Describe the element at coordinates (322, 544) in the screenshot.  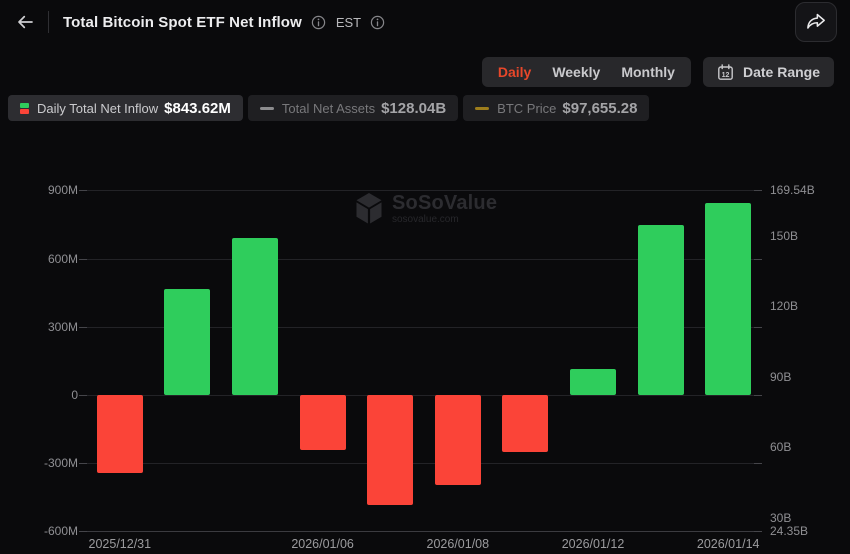
I see `x-axis-label: 2026/01/06` at that location.